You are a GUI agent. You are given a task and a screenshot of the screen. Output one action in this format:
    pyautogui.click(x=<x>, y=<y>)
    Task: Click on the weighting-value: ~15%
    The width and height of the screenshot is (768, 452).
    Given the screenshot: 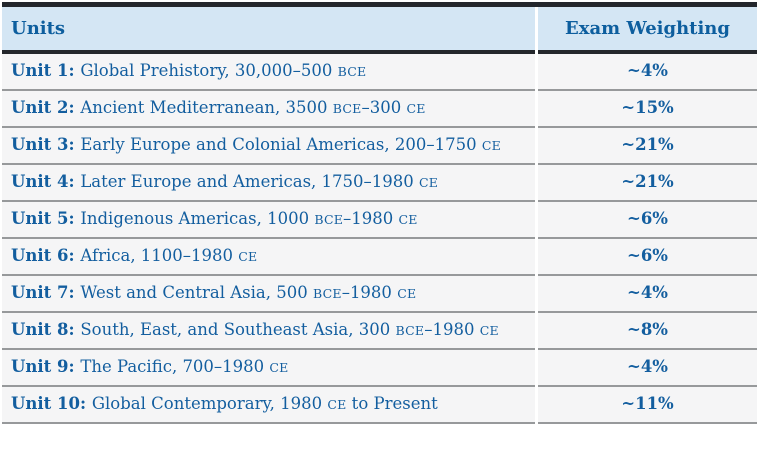 What is the action you would take?
    pyautogui.click(x=647, y=109)
    